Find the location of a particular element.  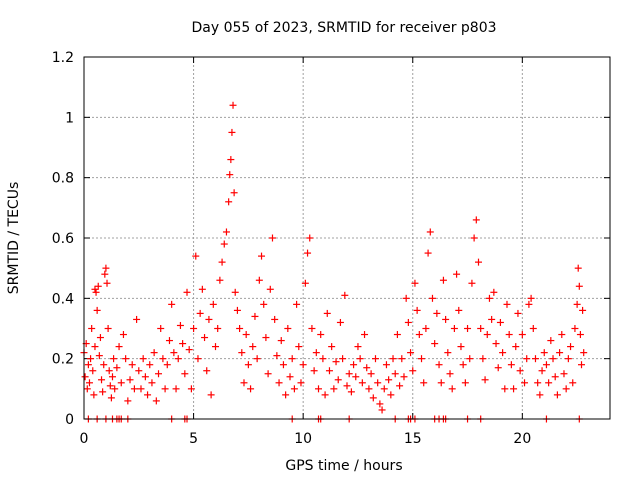

y-tick-label: 0.8 is located at coordinates (63, 179).